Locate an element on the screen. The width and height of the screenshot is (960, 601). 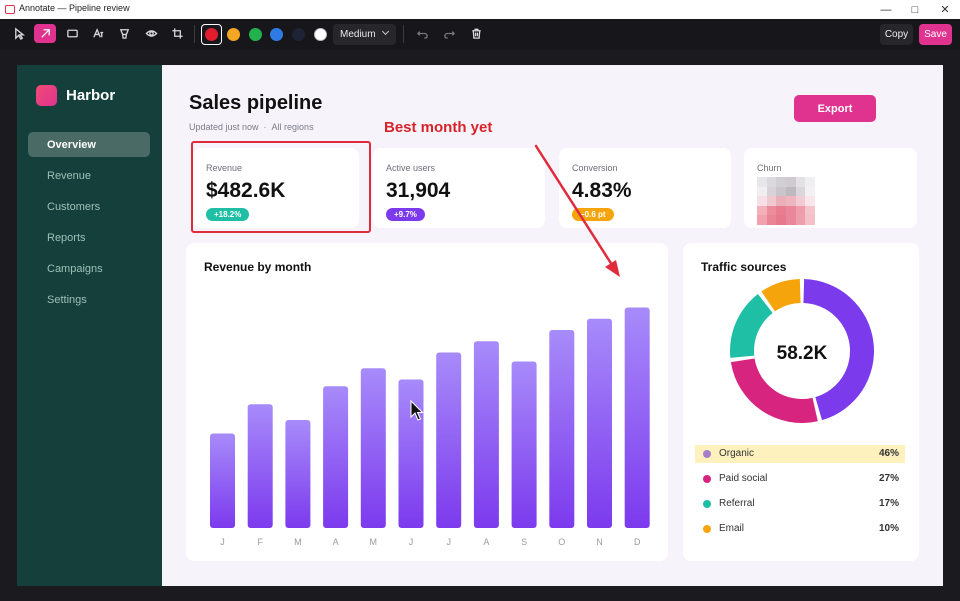
legend-name: Paid social is located at coordinates (743, 478).